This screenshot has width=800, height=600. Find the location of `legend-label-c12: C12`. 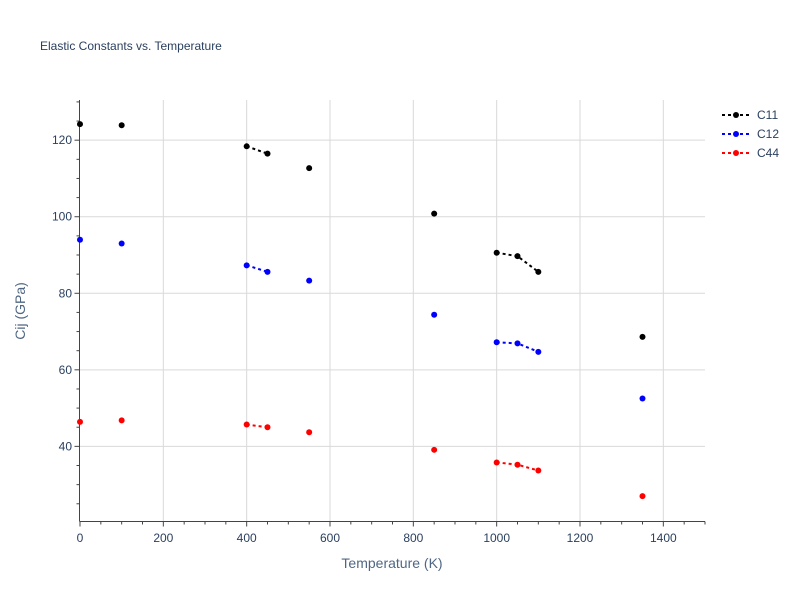

legend-label-c12: C12 is located at coordinates (768, 134).